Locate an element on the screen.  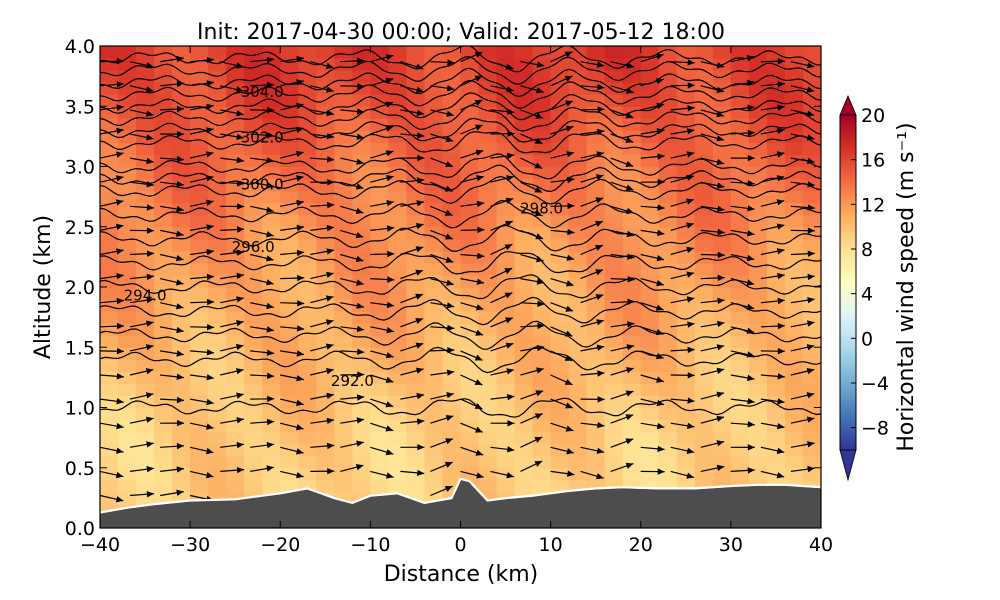
colorbar-tick-label: 4 is located at coordinates (867, 295).